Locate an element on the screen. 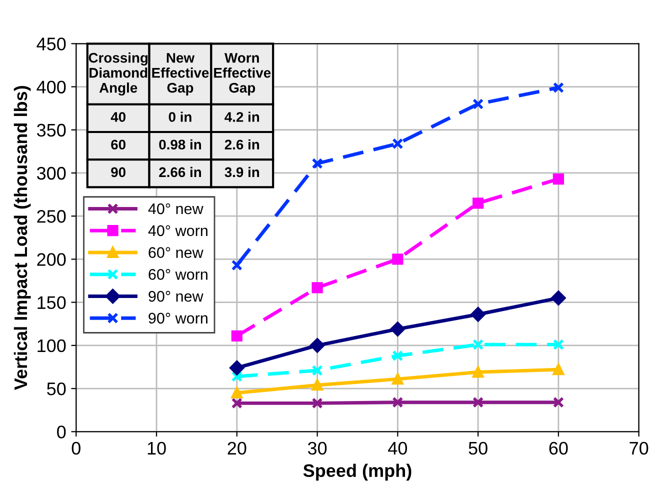  y-tick-label: 450 is located at coordinates (51, 44).